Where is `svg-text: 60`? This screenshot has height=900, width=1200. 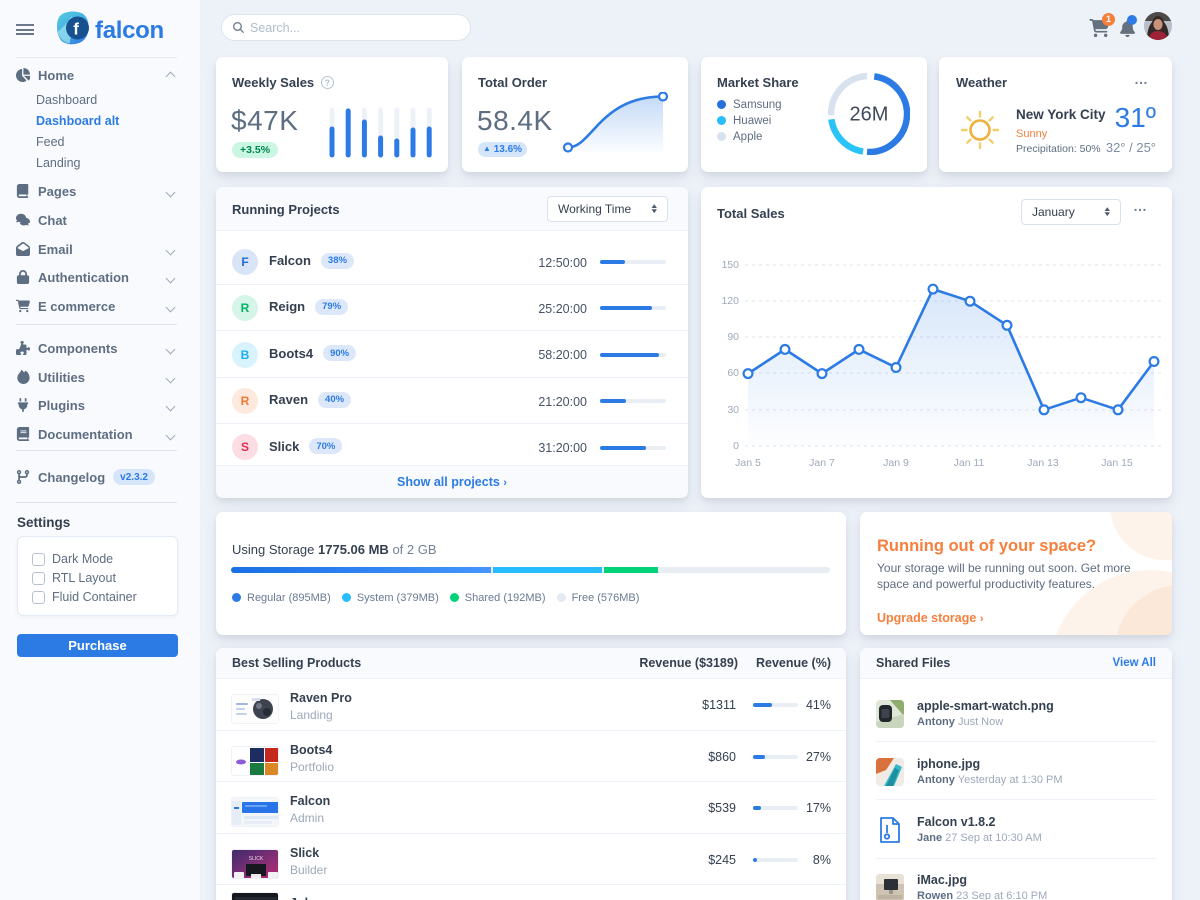
svg-text: 60 is located at coordinates (733, 373).